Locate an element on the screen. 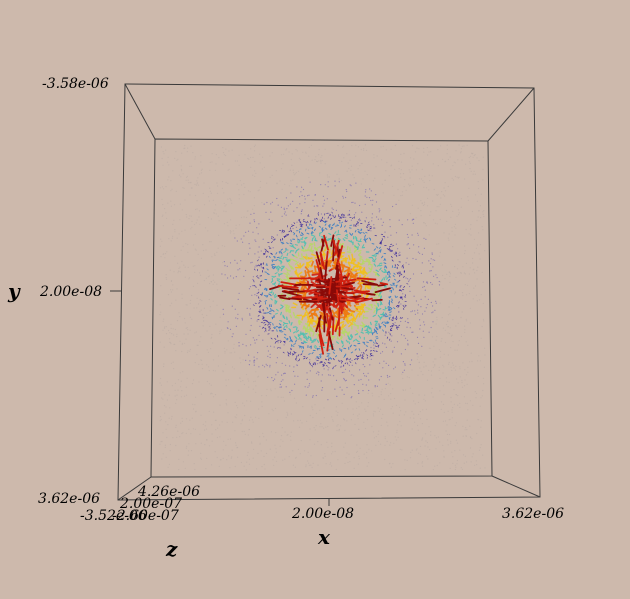  z-tick-label-2: 2.00e-07 is located at coordinates (150, 504).